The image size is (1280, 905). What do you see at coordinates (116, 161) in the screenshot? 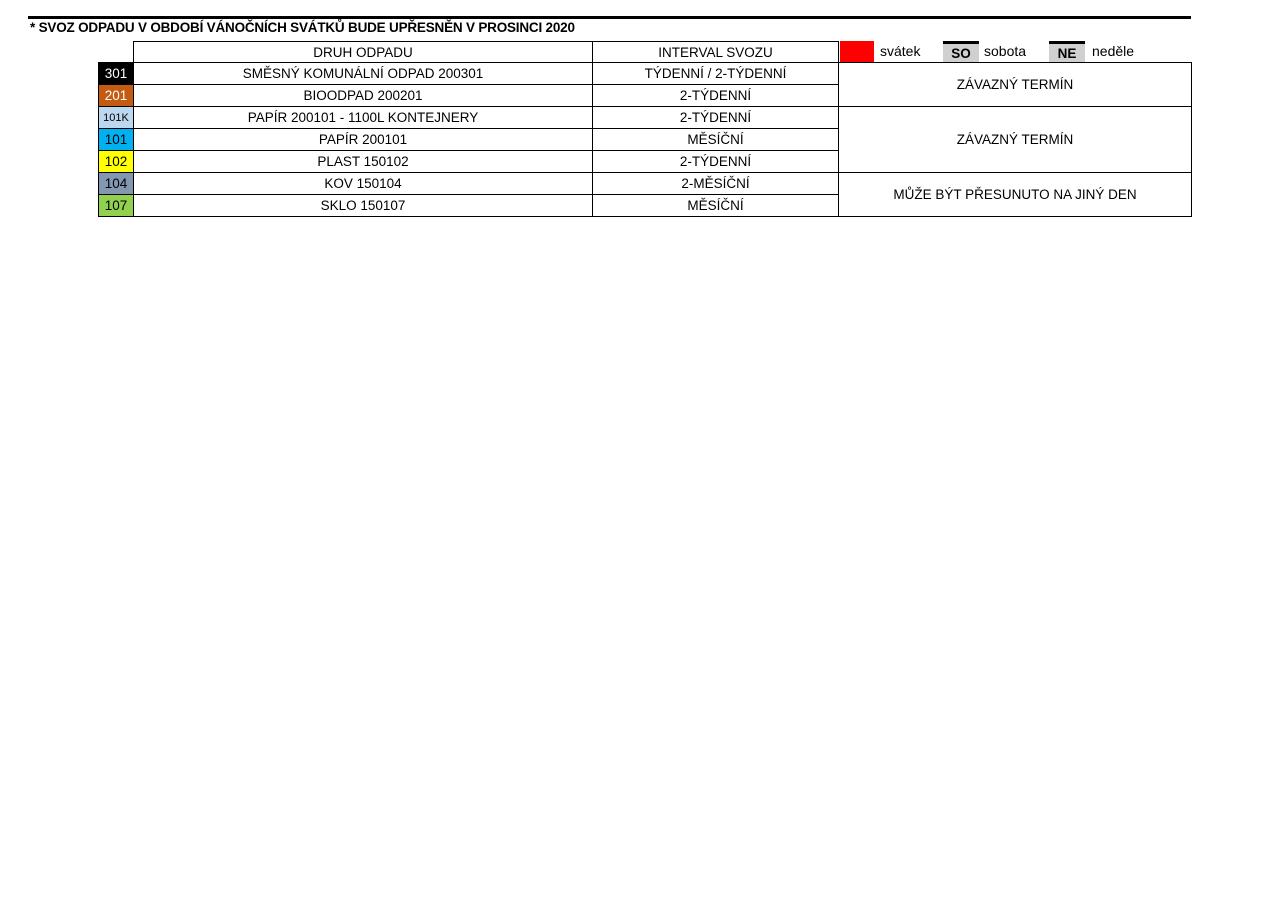
I see `waste-code-badge: 102` at bounding box center [116, 161].